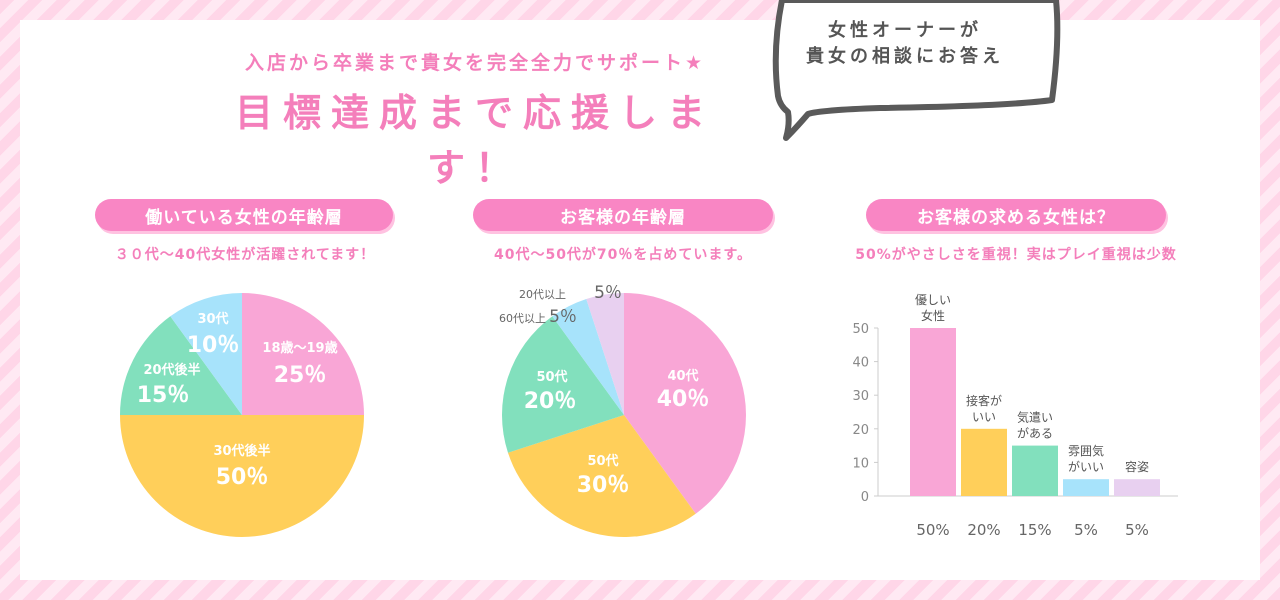 Image resolution: width=1280 pixels, height=600 pixels. Describe the element at coordinates (244, 215) in the screenshot. I see `panel-heading-staff-age: 働いている女性の年齢層` at that location.